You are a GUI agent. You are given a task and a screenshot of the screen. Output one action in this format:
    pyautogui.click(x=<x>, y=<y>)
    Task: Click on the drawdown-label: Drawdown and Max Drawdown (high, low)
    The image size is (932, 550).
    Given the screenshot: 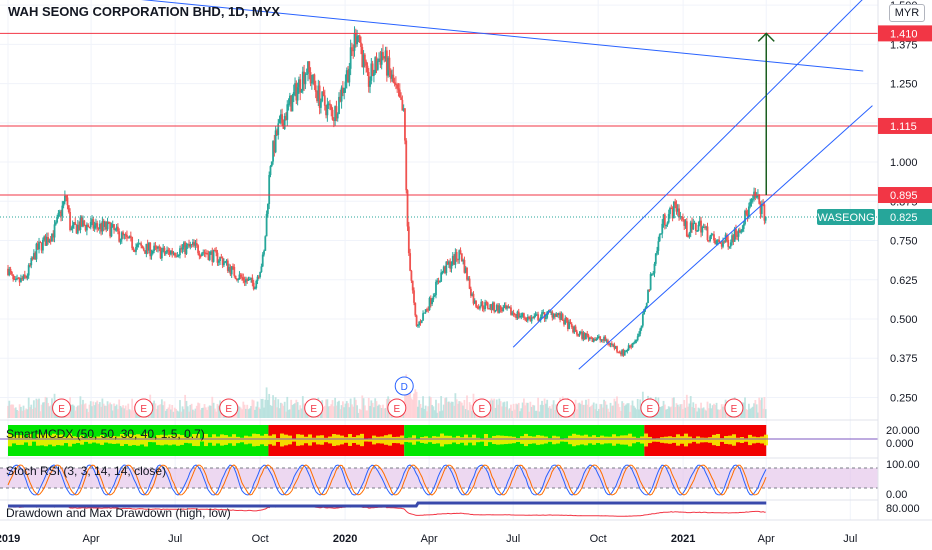 What is the action you would take?
    pyautogui.click(x=118, y=513)
    